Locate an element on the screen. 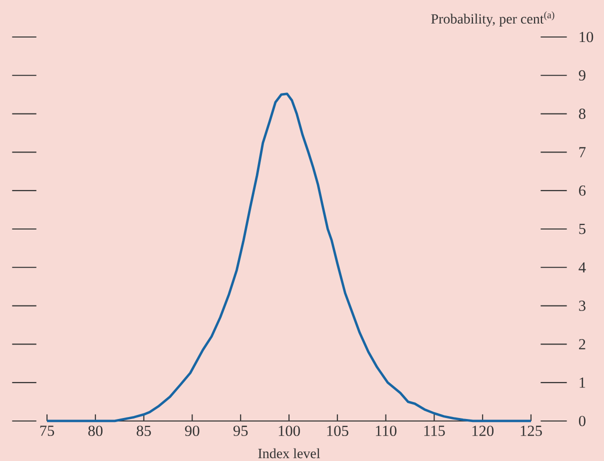 The width and height of the screenshot is (604, 461). x-tick-label: 105 is located at coordinates (337, 431).